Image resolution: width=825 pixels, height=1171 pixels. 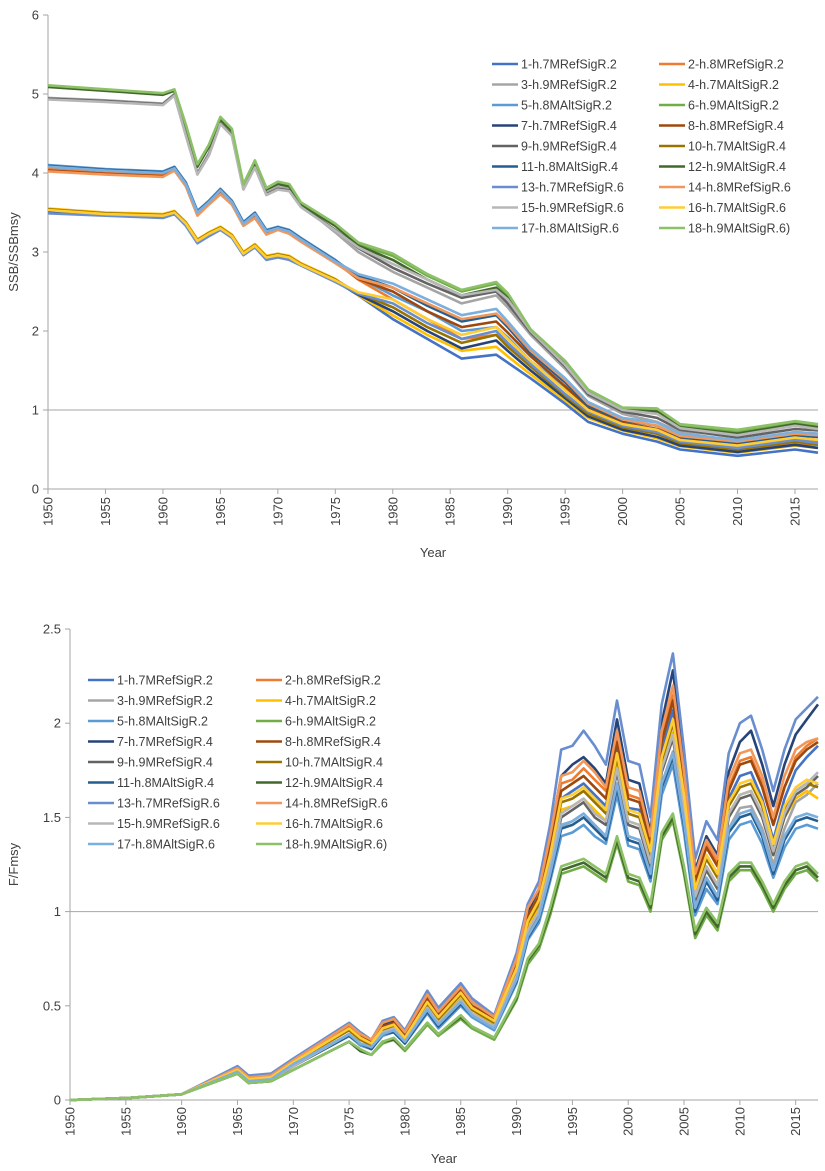 I want to click on y-tick-label: 3, so click(x=35, y=252).